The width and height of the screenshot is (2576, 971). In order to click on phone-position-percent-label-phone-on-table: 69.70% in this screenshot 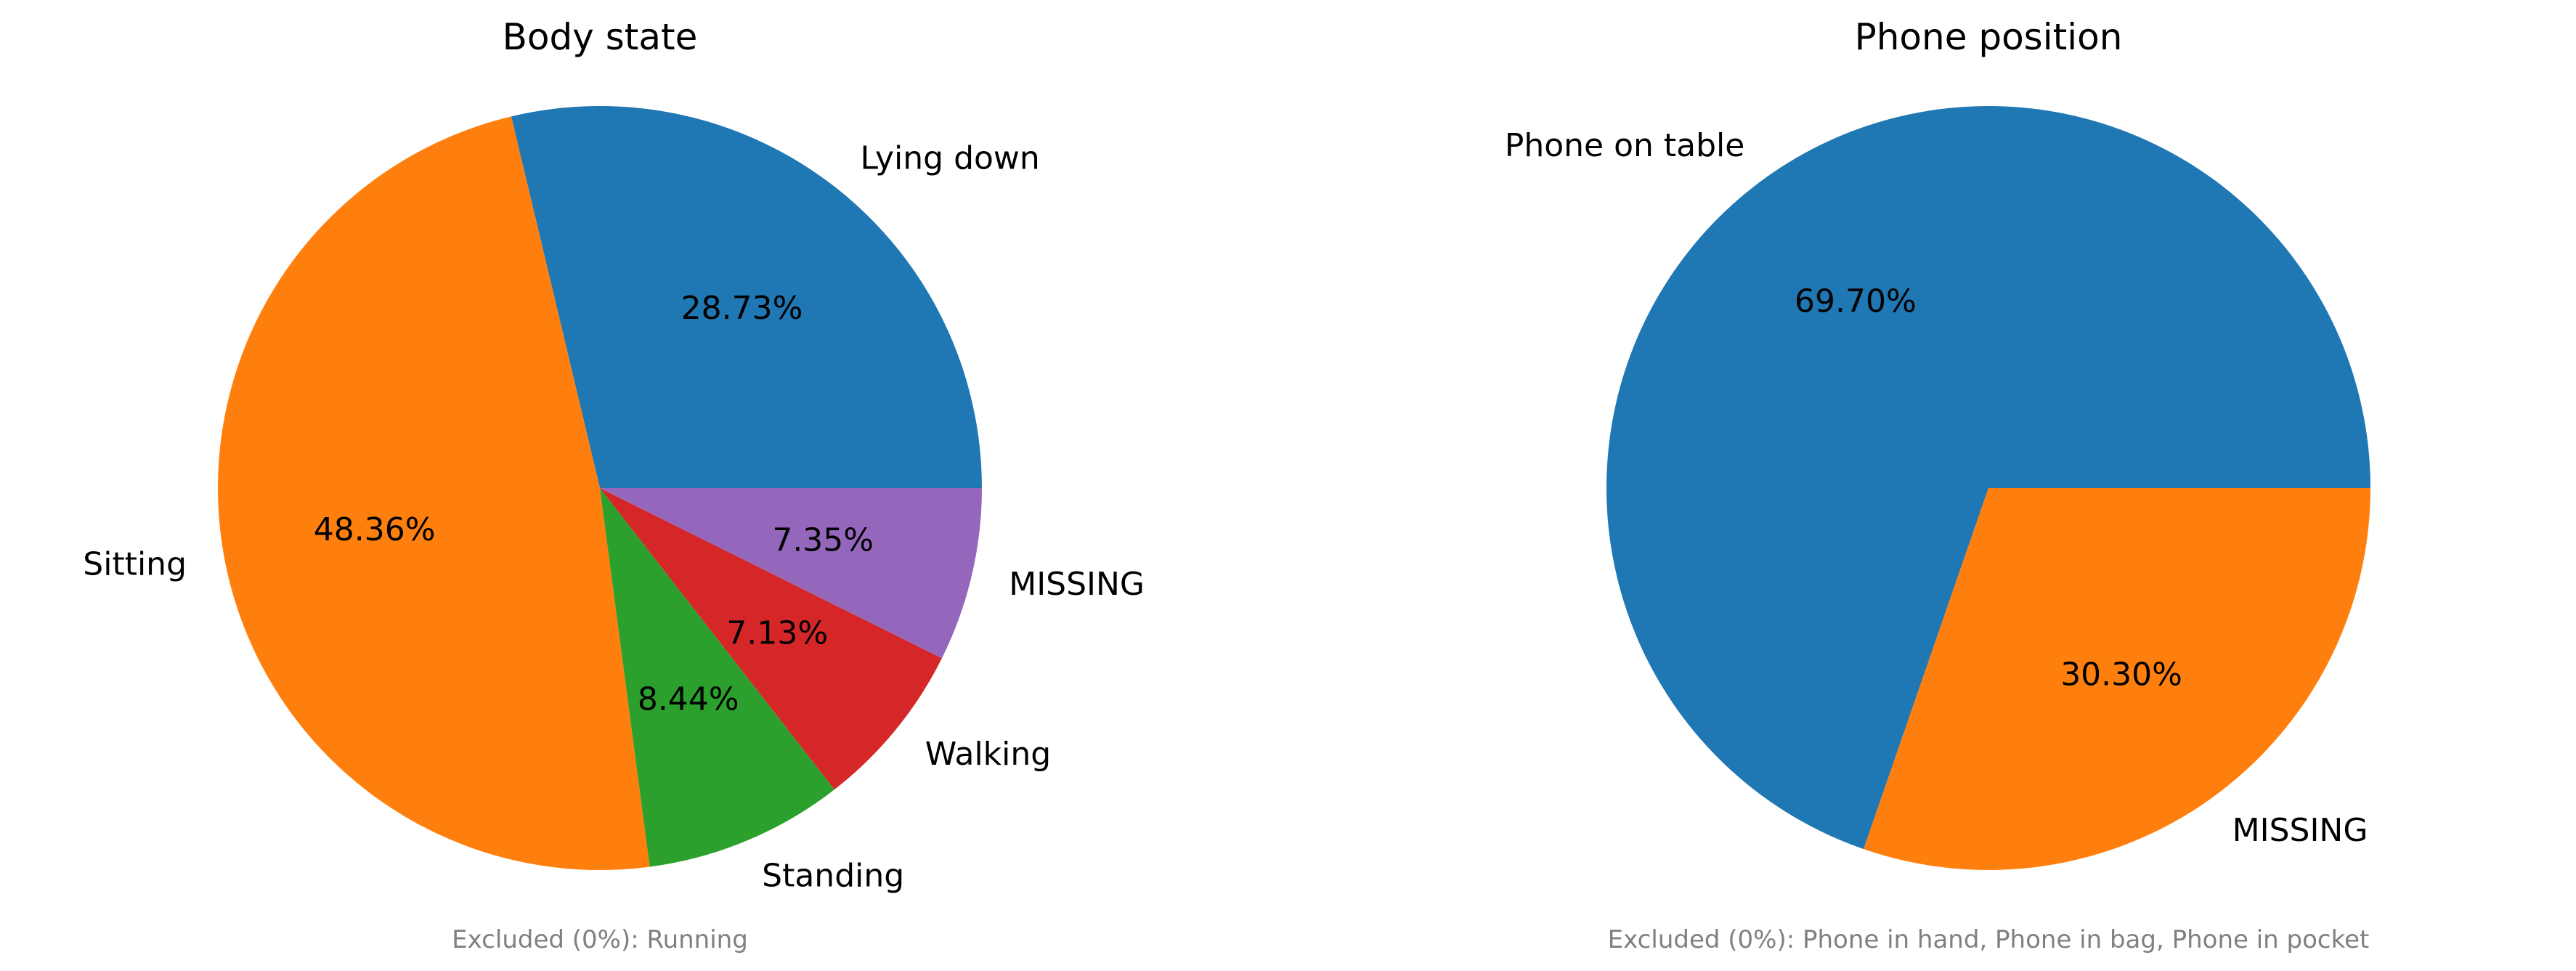, I will do `click(1856, 301)`.